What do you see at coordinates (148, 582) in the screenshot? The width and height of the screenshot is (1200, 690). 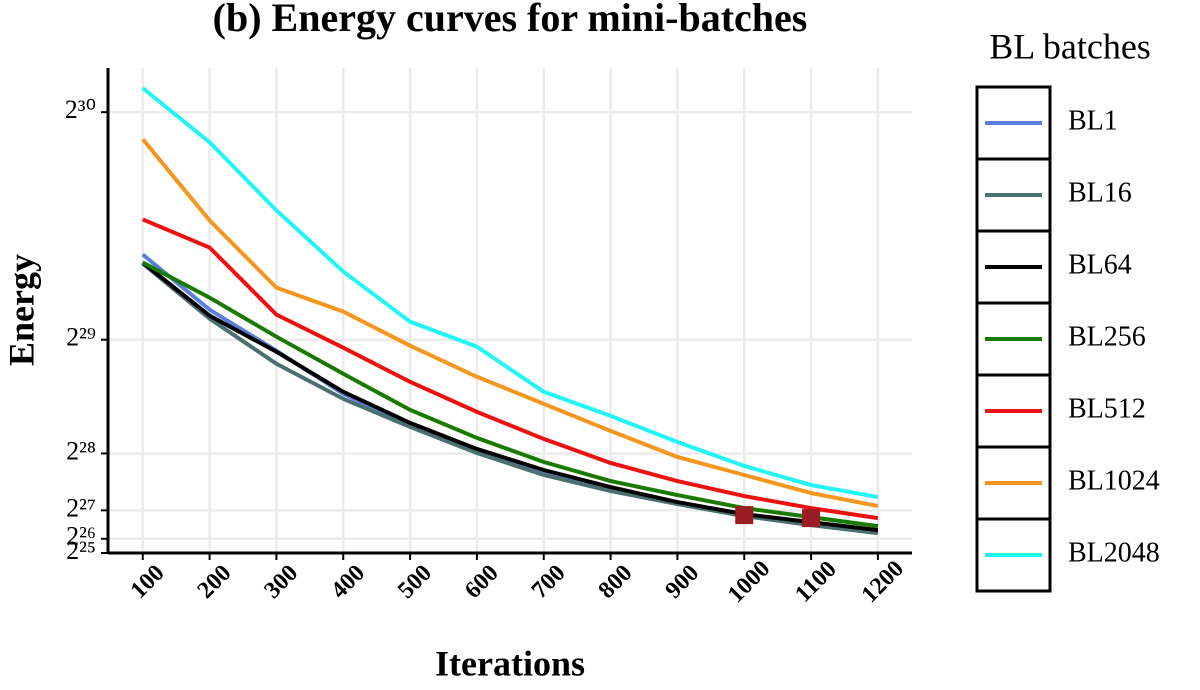 I see `x-tick-label: 100` at bounding box center [148, 582].